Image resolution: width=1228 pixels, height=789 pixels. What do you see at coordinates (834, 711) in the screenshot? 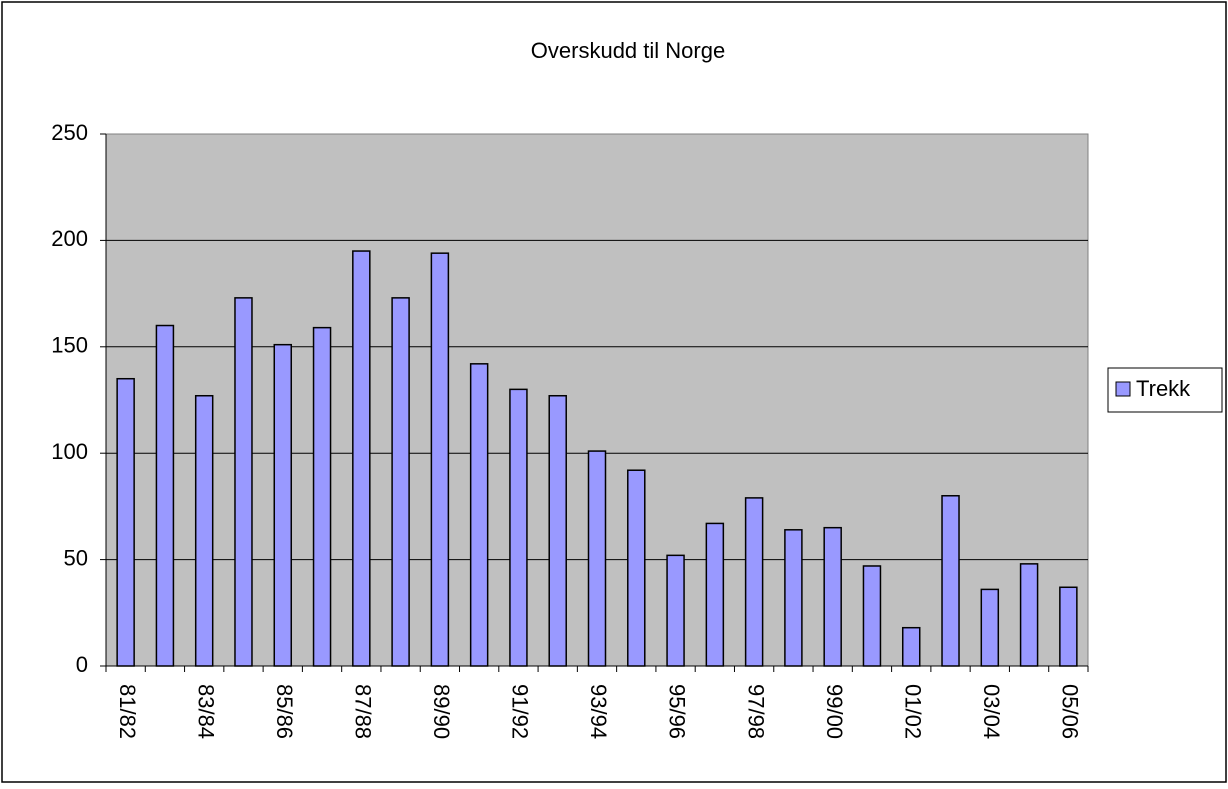
I see `x-tick-label: 99/00` at bounding box center [834, 711].